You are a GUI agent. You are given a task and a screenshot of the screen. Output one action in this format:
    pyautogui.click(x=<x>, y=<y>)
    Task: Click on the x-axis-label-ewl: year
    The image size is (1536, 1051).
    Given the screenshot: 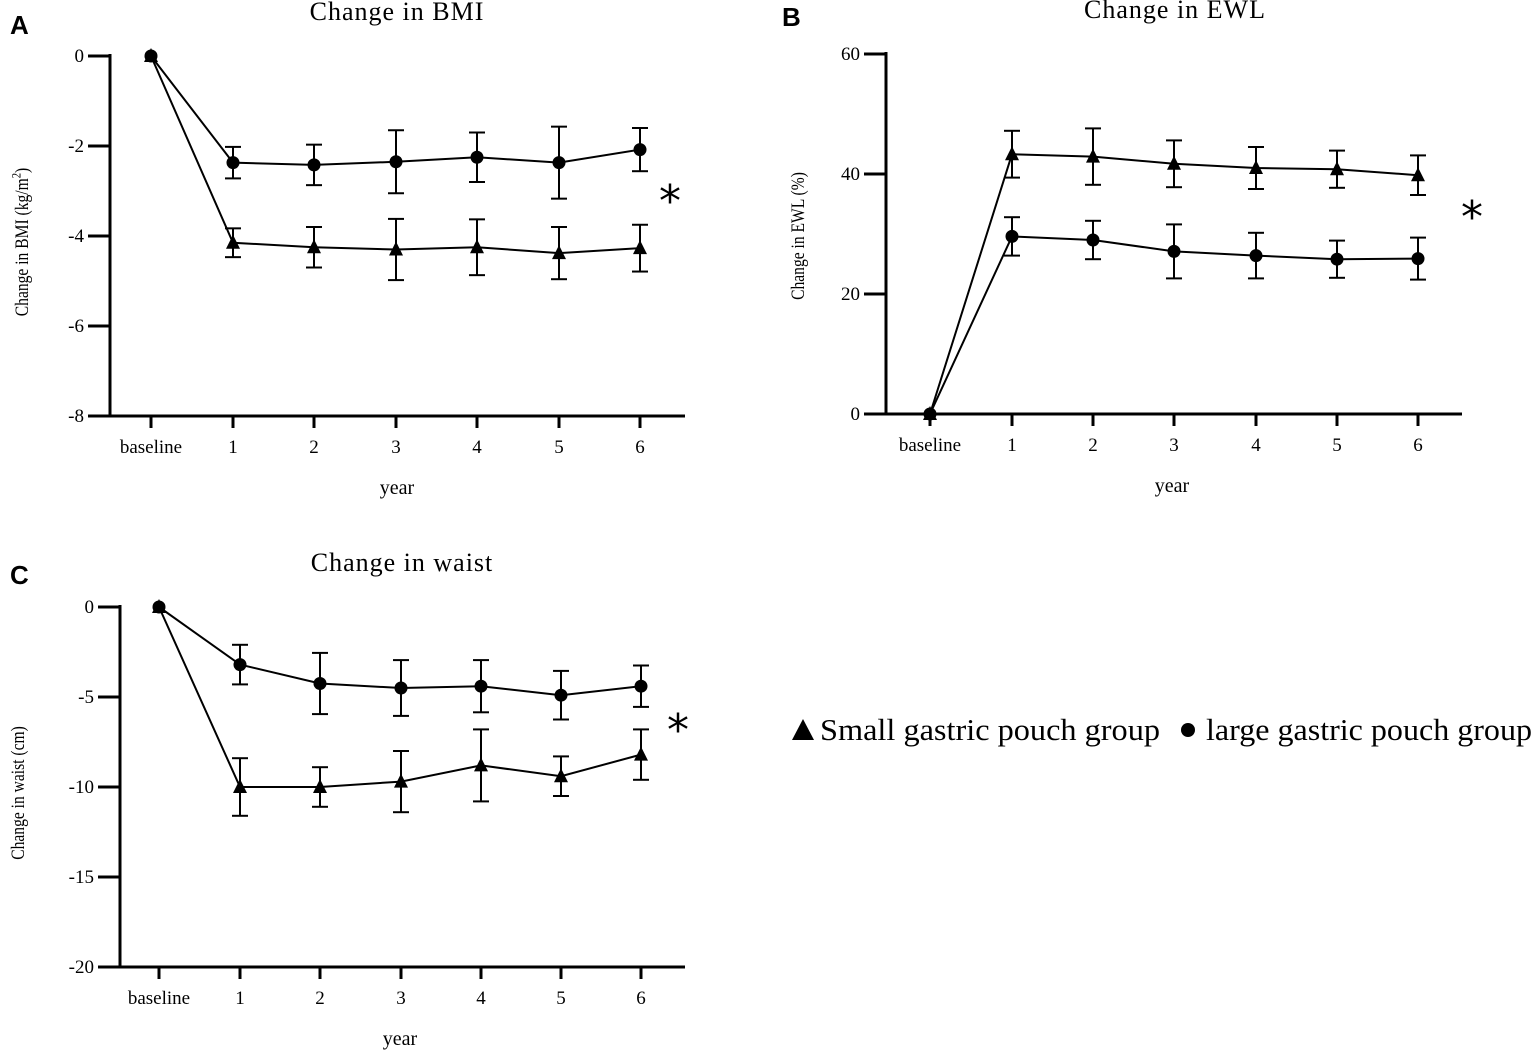 What is the action you would take?
    pyautogui.click(x=1172, y=486)
    